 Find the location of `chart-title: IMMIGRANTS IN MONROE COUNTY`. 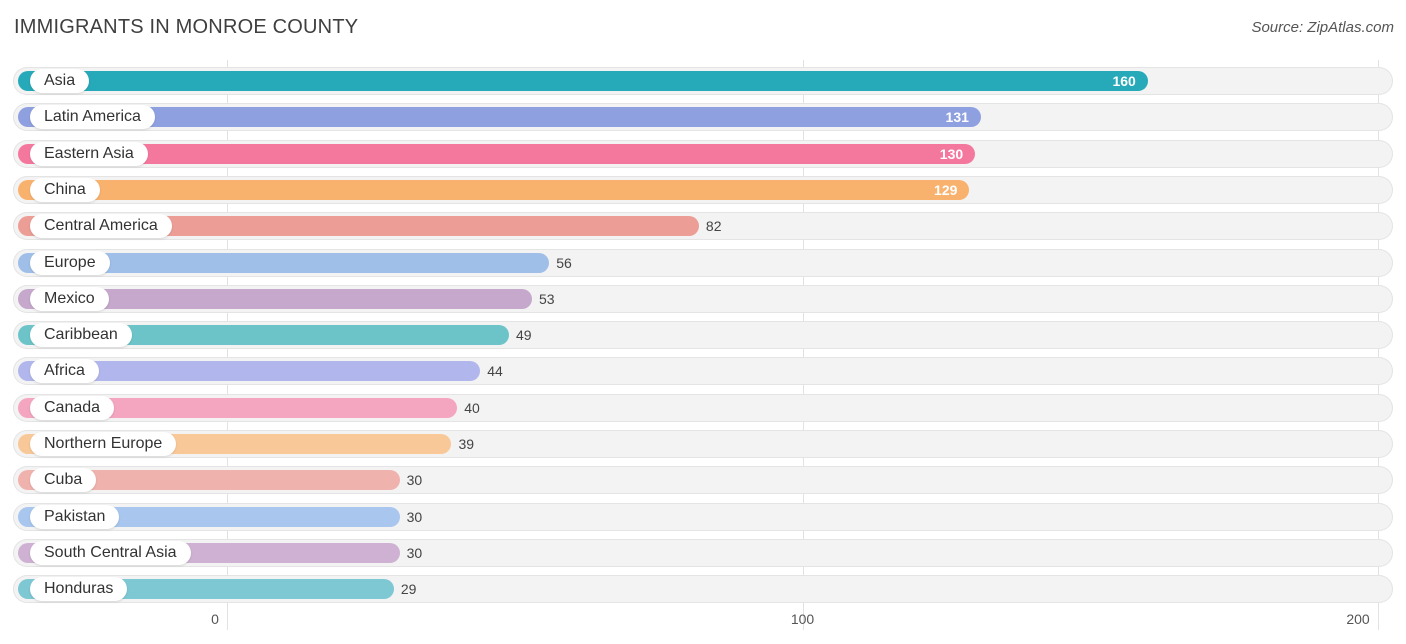

chart-title: IMMIGRANTS IN MONROE COUNTY is located at coordinates (186, 27).